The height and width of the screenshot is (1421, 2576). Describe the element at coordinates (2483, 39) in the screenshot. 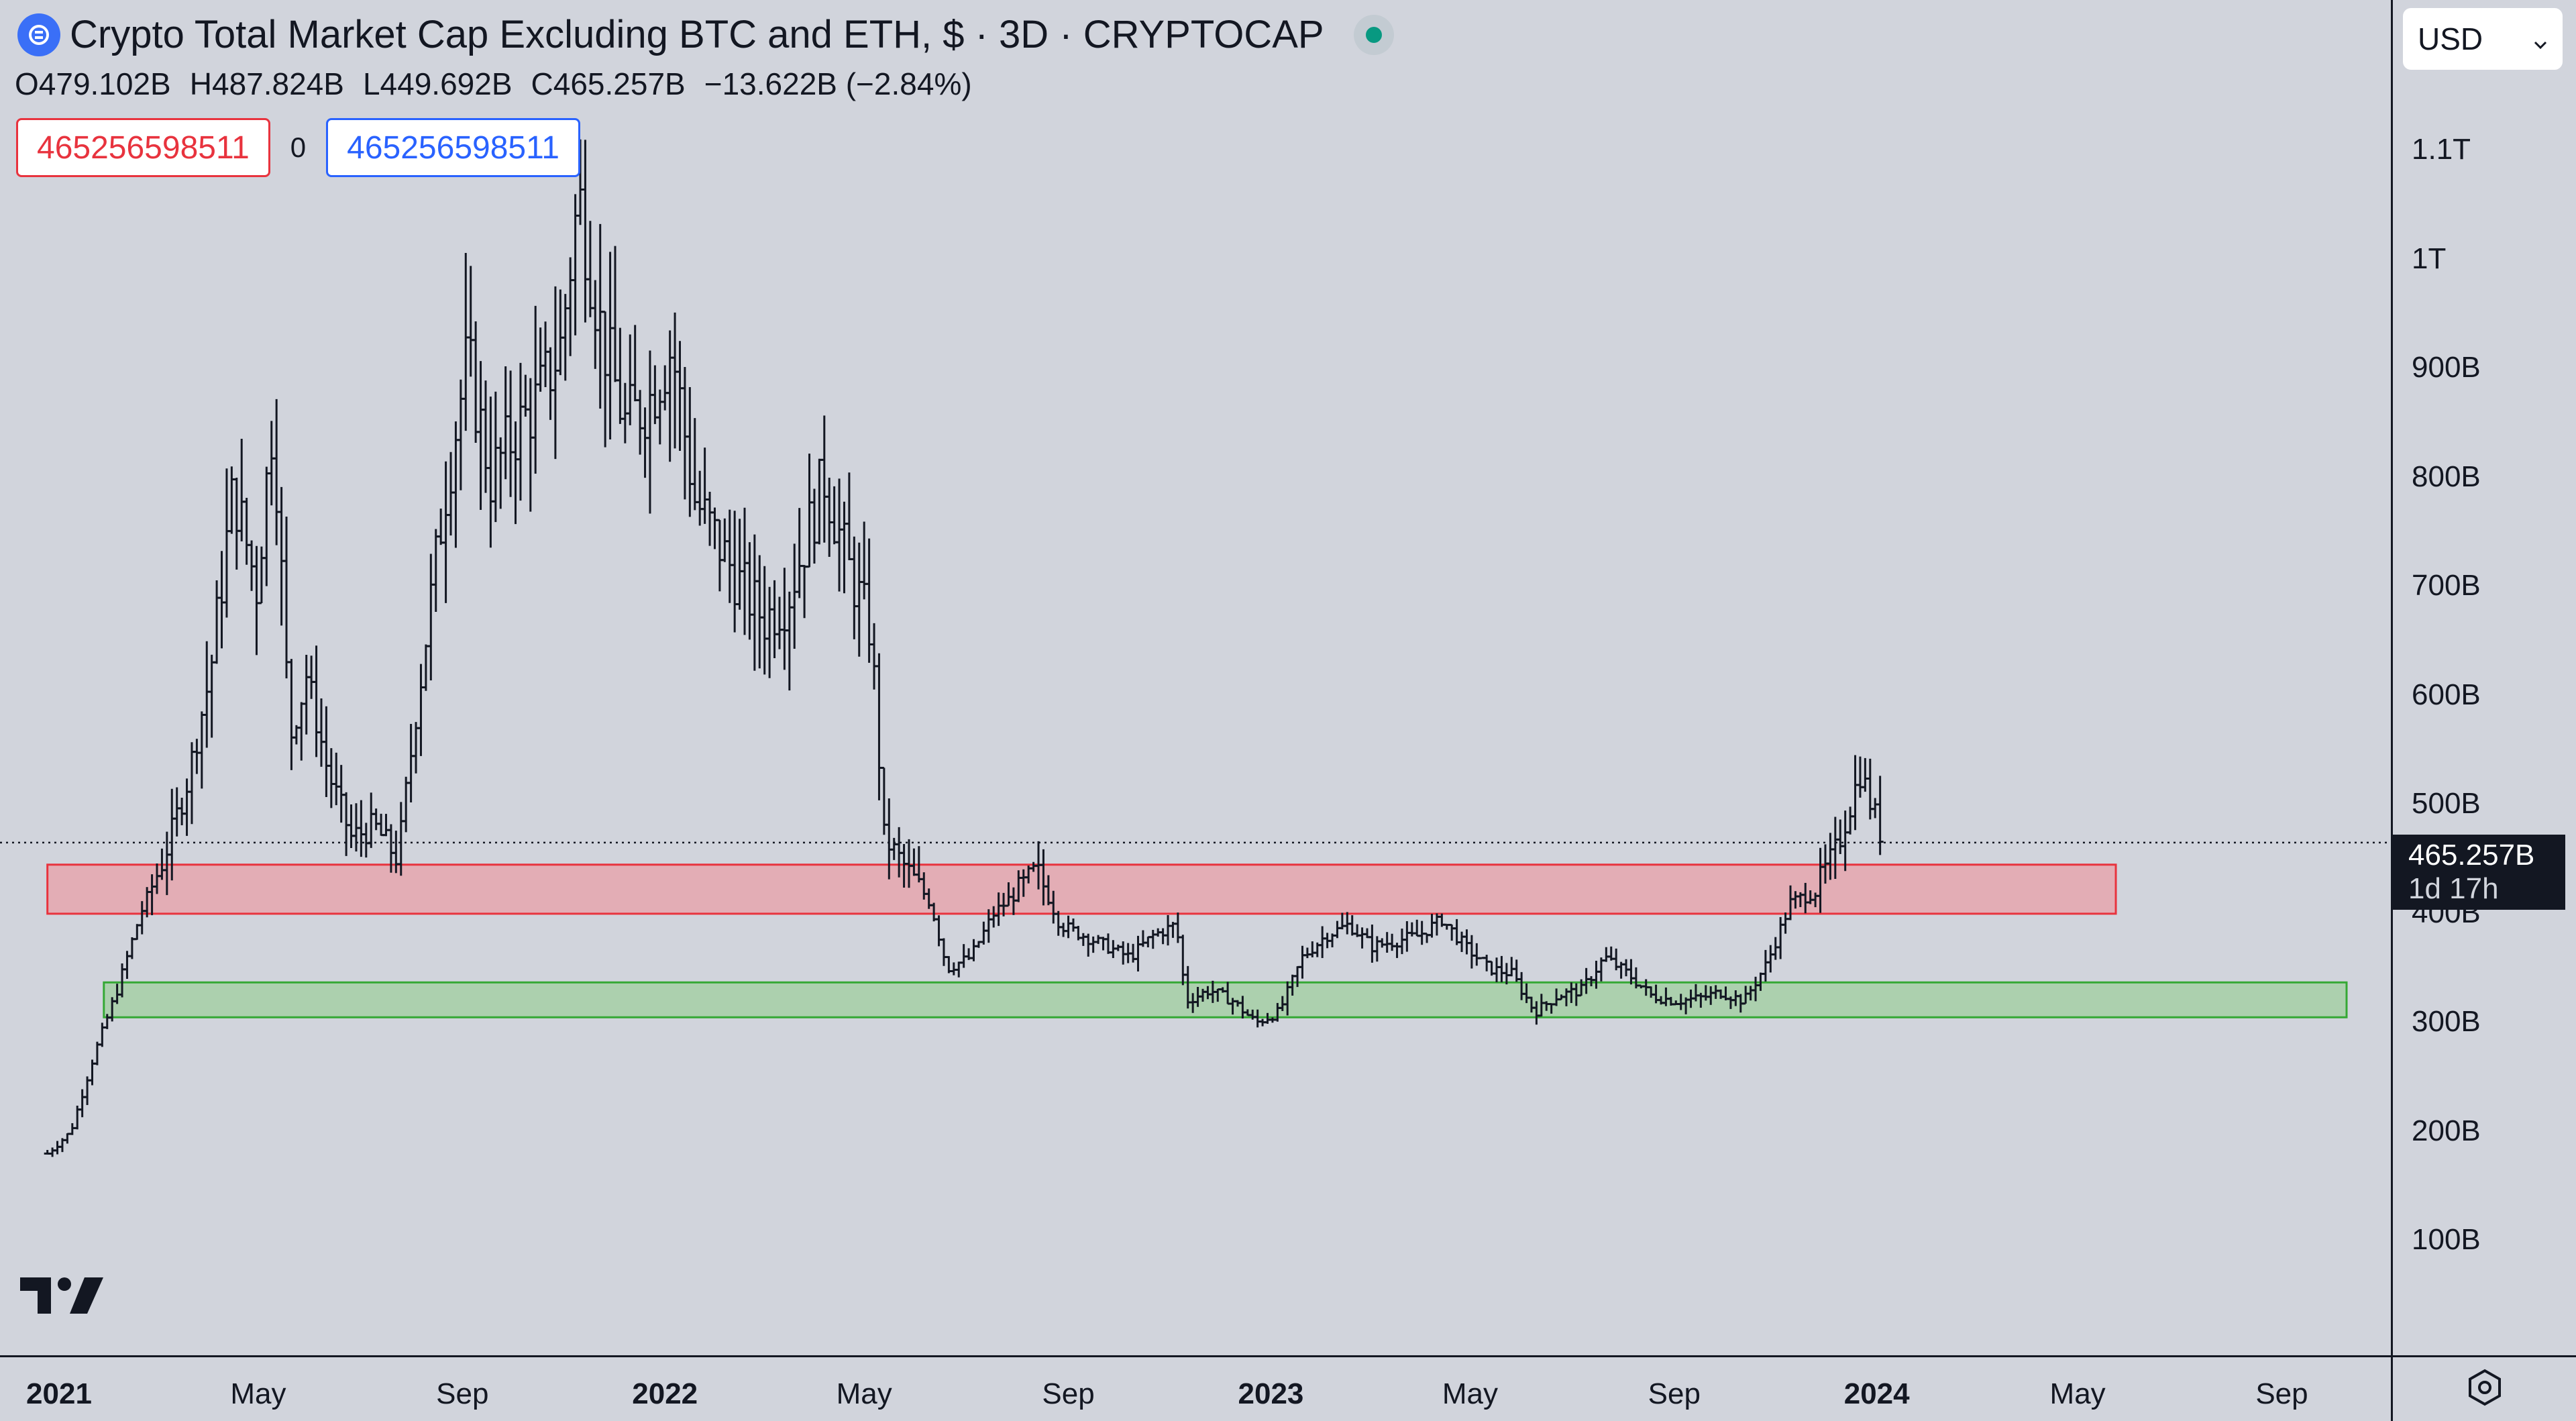

I see `currency-dropdown: USD` at that location.